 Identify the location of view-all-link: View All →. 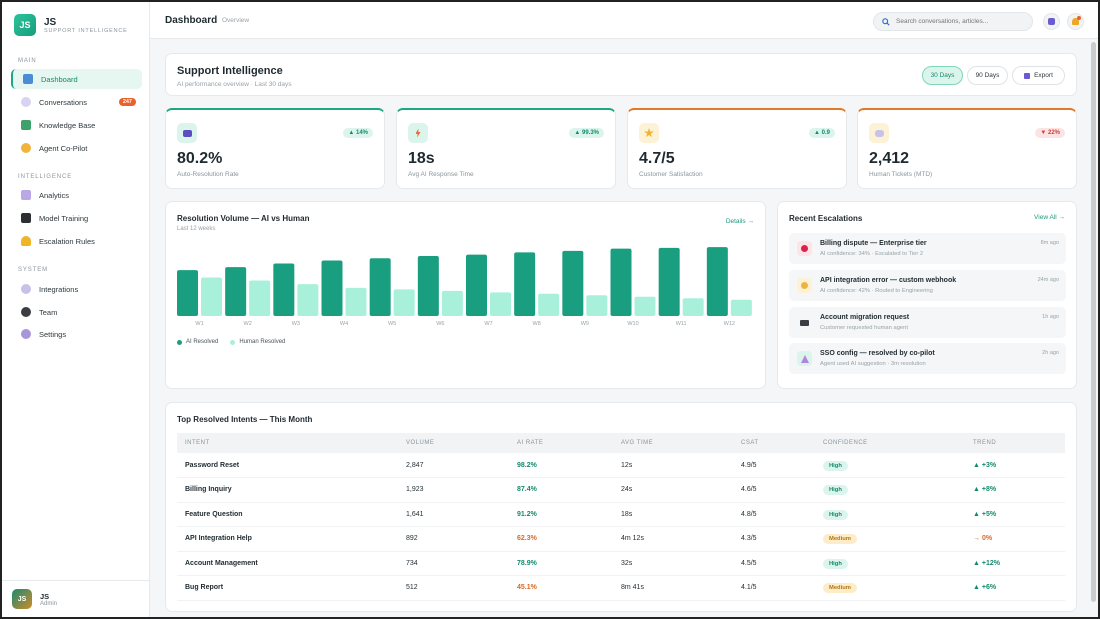
(1049, 217).